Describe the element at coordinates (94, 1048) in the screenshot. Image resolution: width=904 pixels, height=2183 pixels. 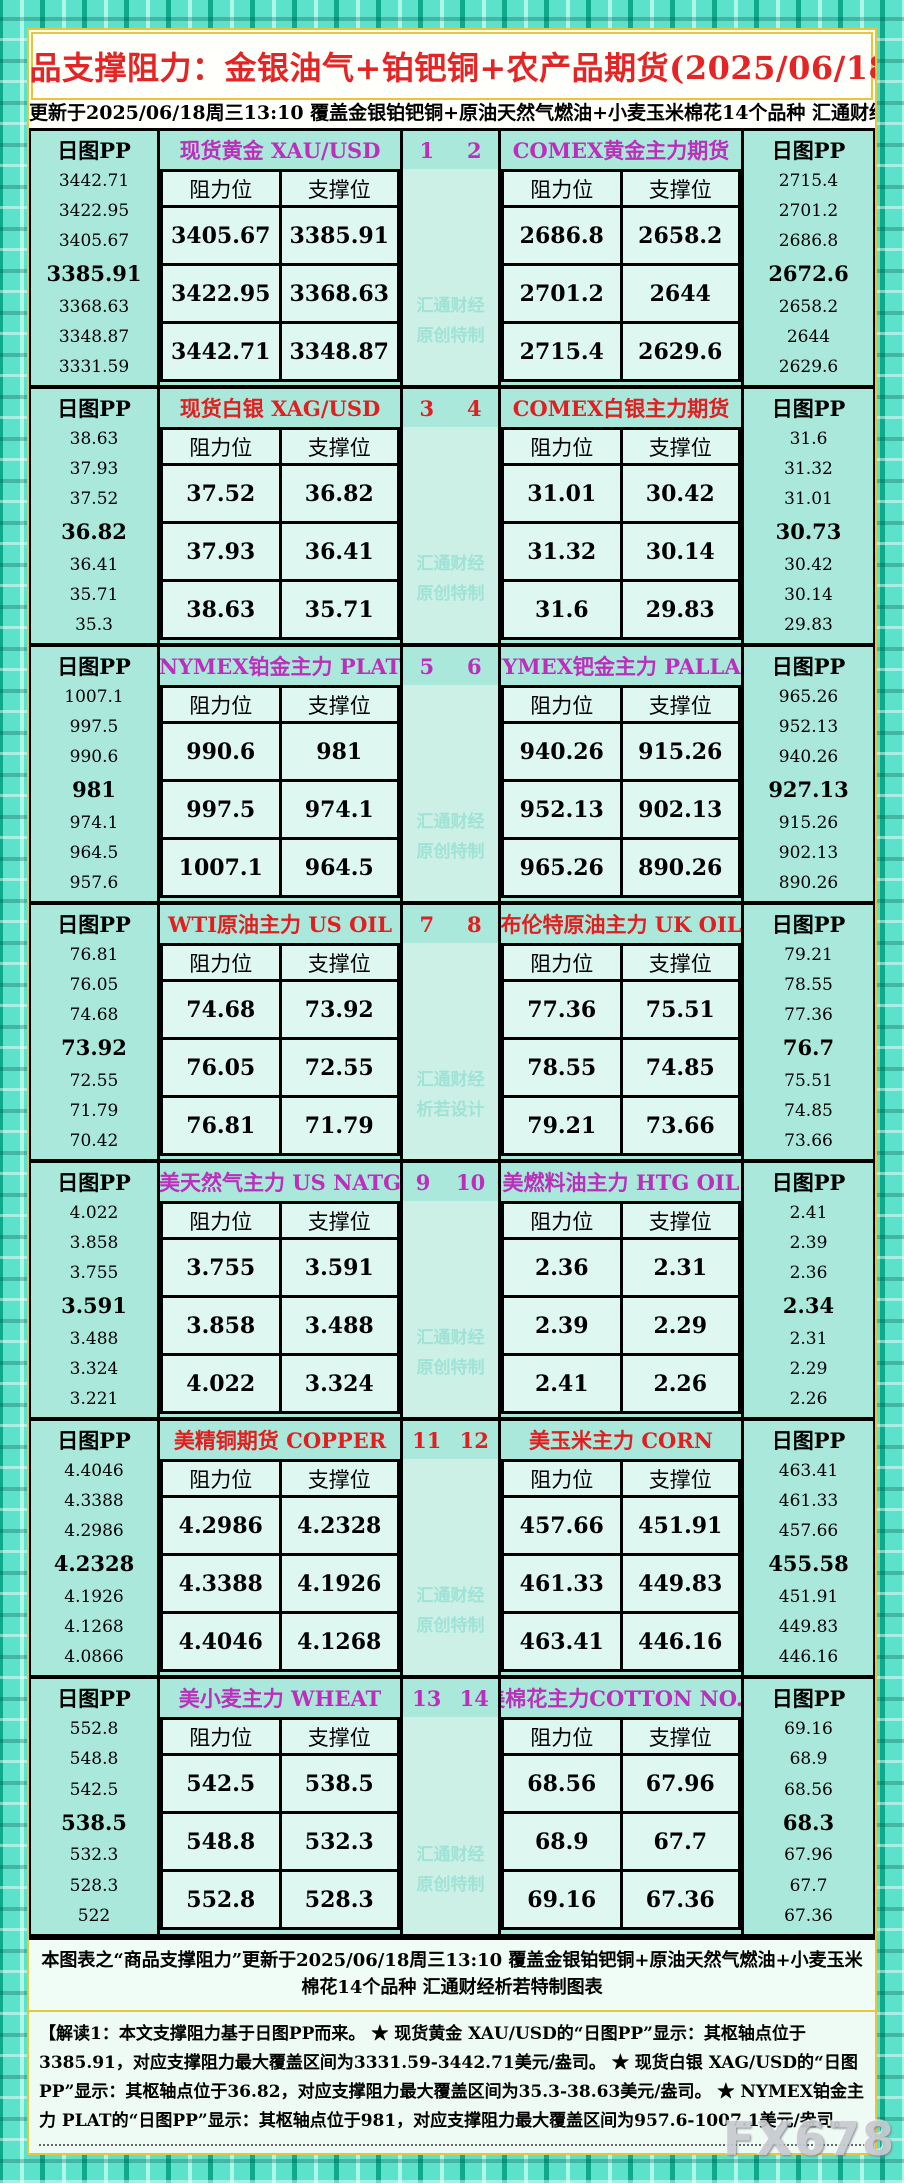
I see `pivot-value: 73.92` at that location.